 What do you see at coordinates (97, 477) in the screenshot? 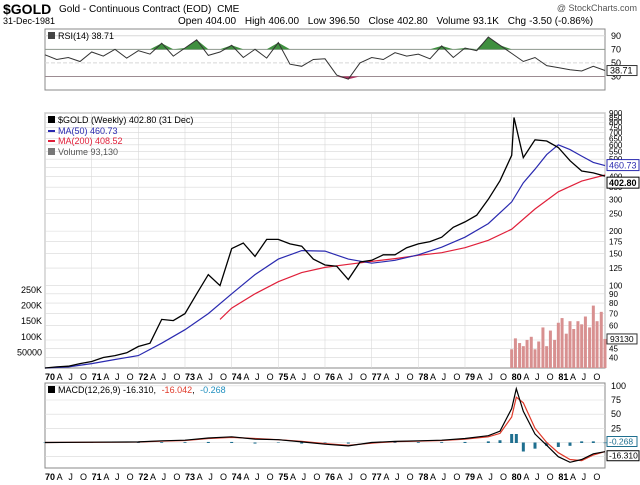
I see `x-tick-label-bottom: 71` at bounding box center [97, 477].